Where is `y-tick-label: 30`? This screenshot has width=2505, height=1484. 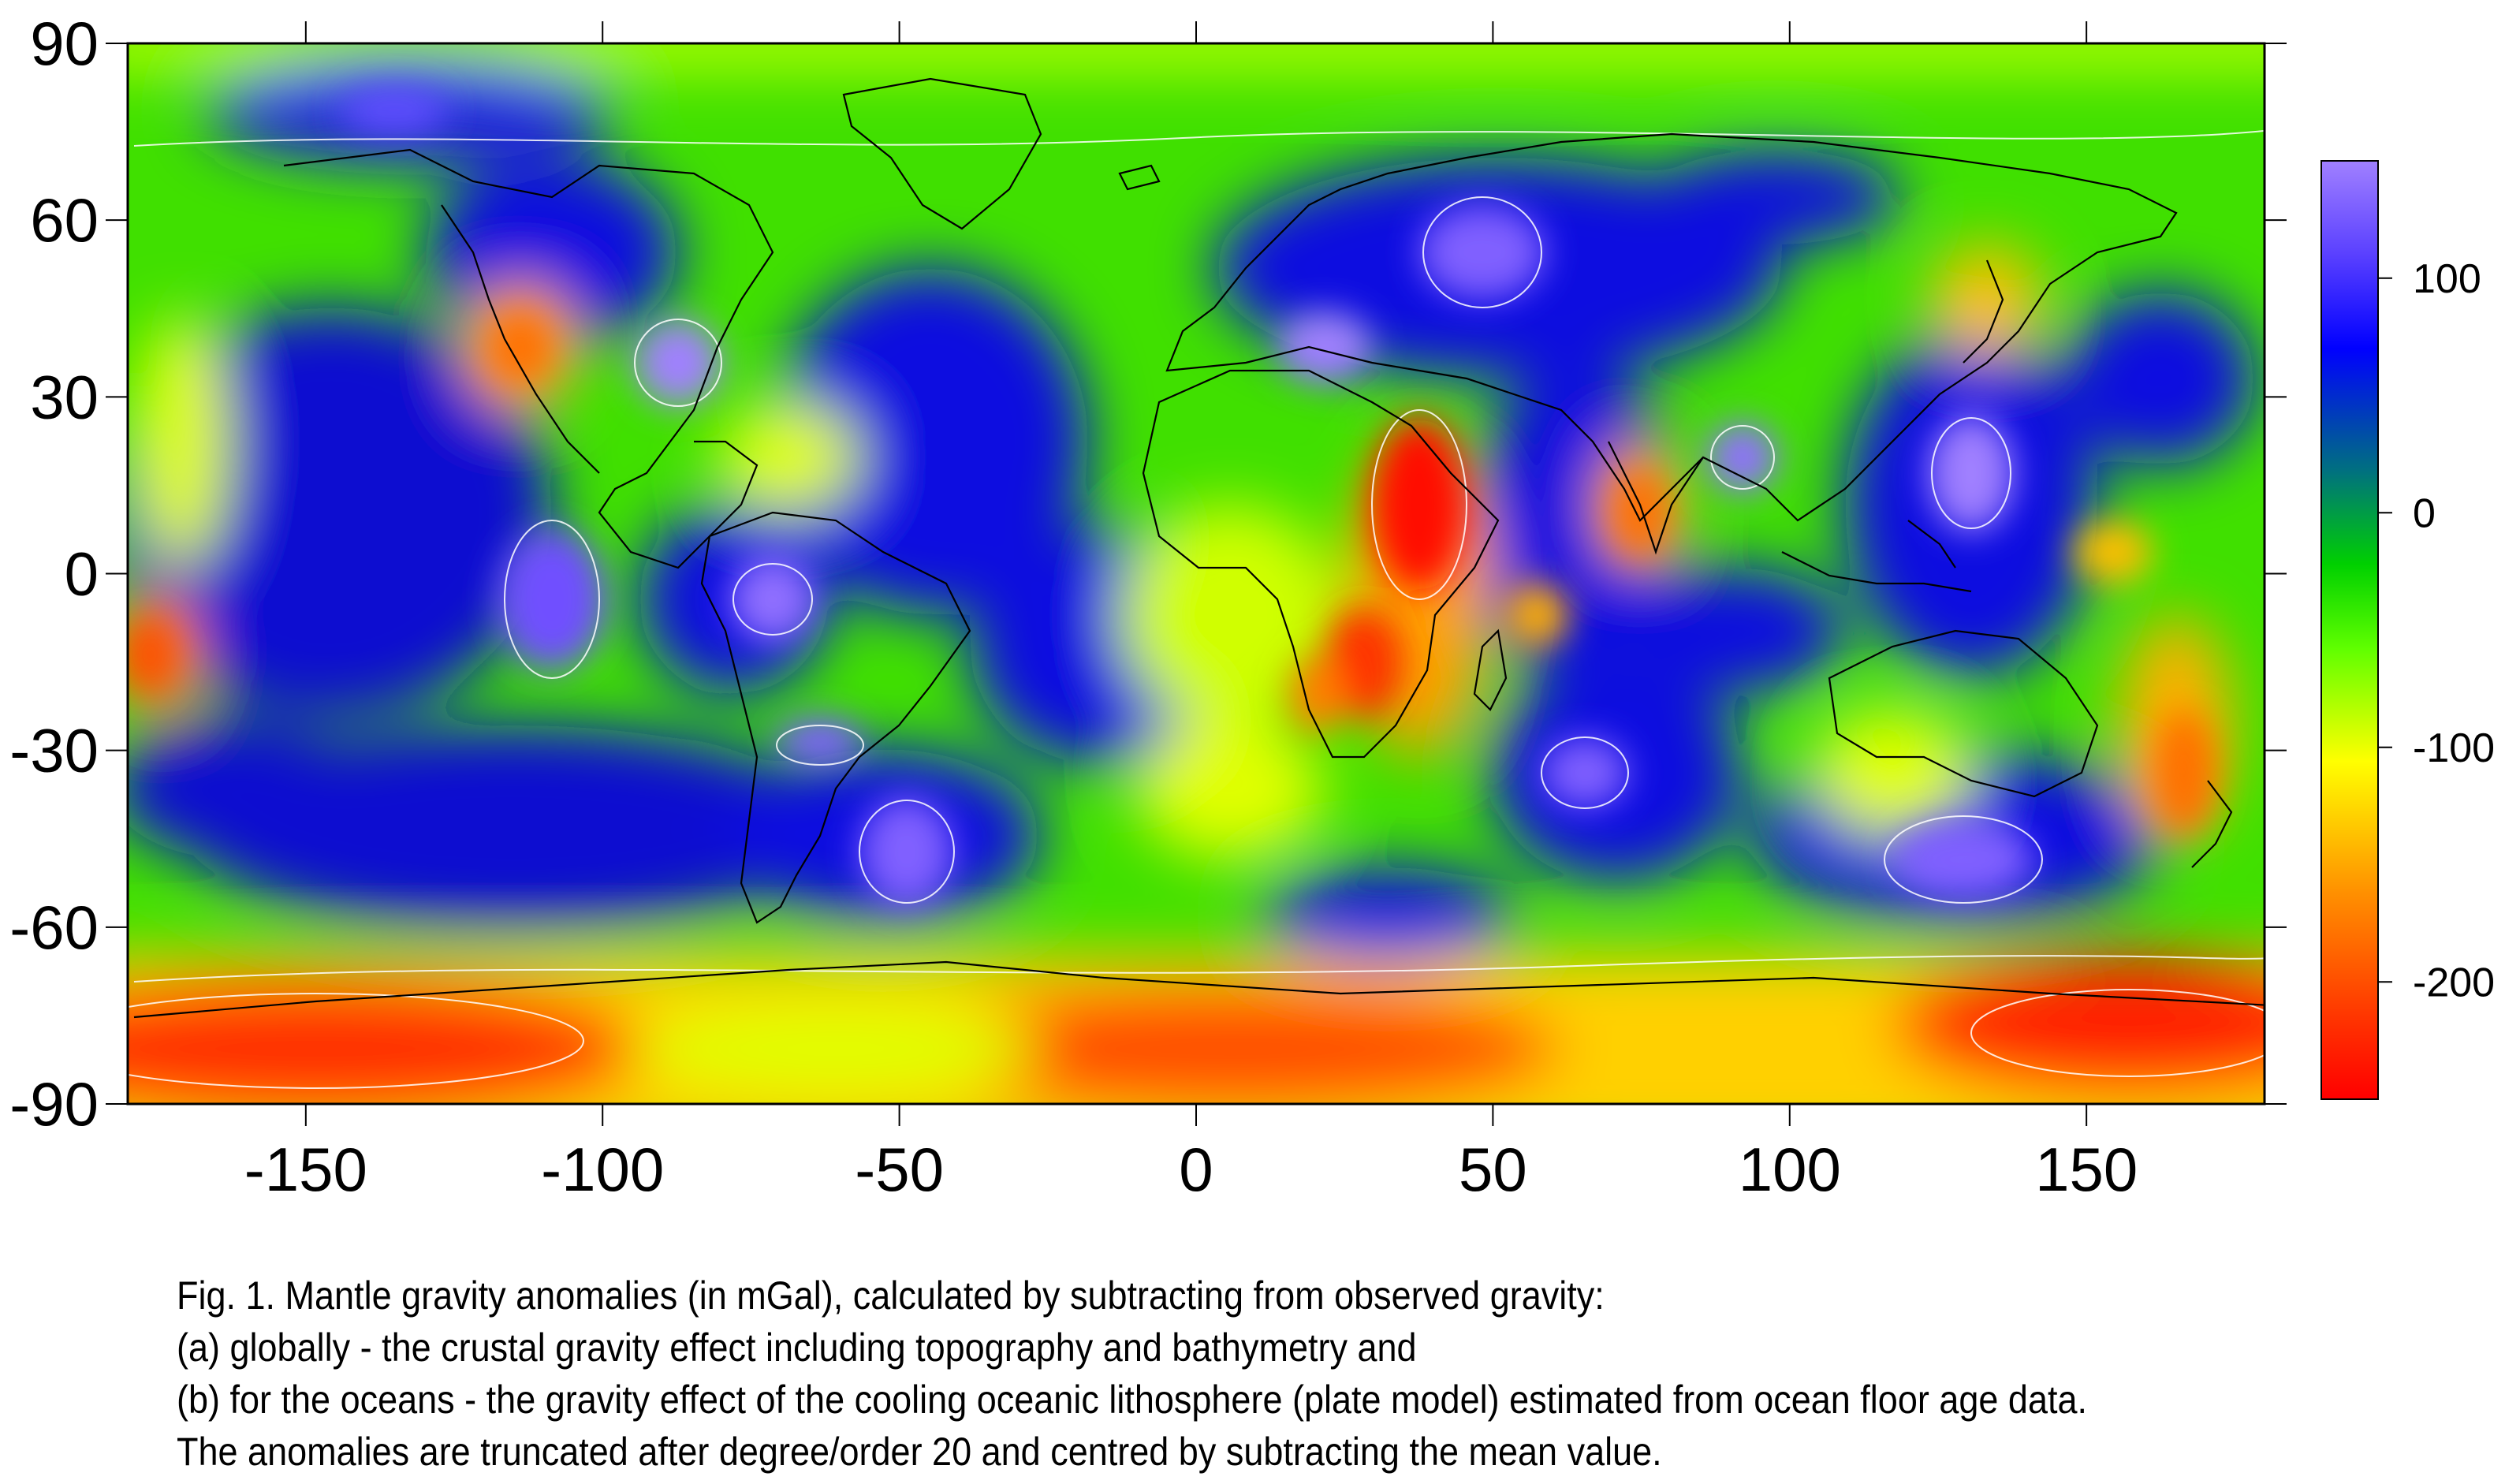 y-tick-label: 30 is located at coordinates (64, 396).